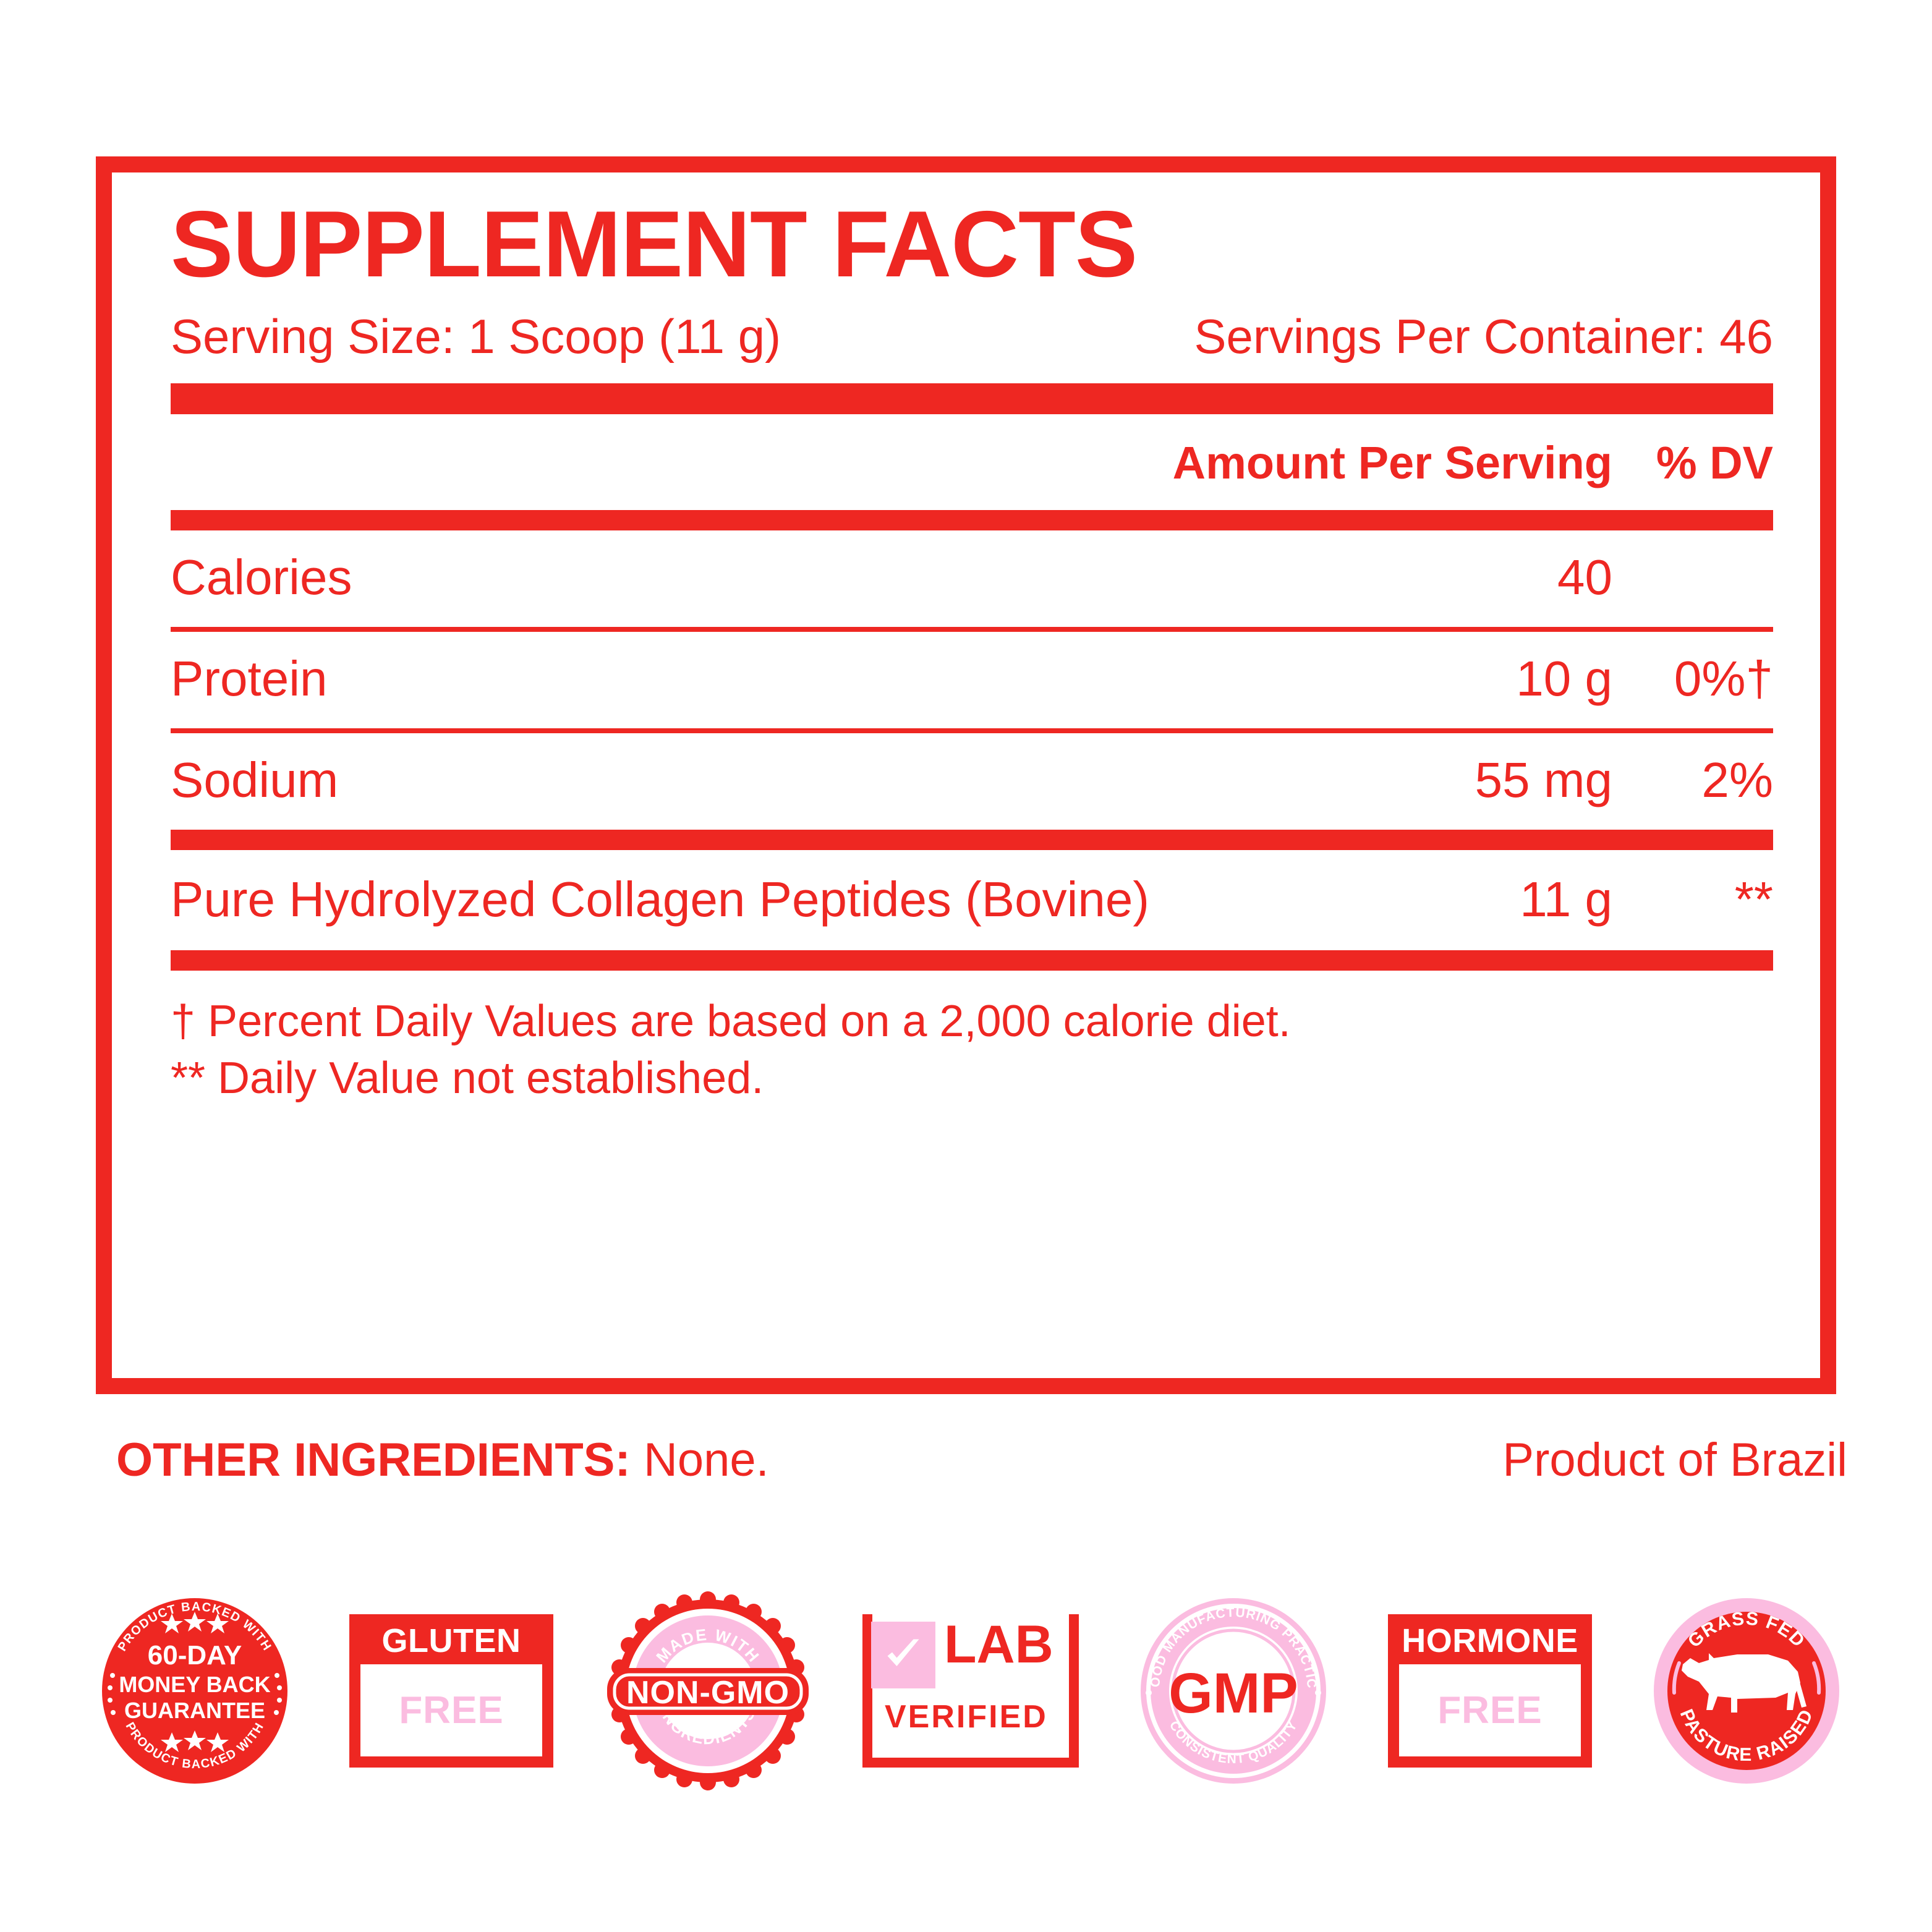 Image resolution: width=1932 pixels, height=1932 pixels. Describe the element at coordinates (1584, 577) in the screenshot. I see `nutrient-amount: 40` at that location.